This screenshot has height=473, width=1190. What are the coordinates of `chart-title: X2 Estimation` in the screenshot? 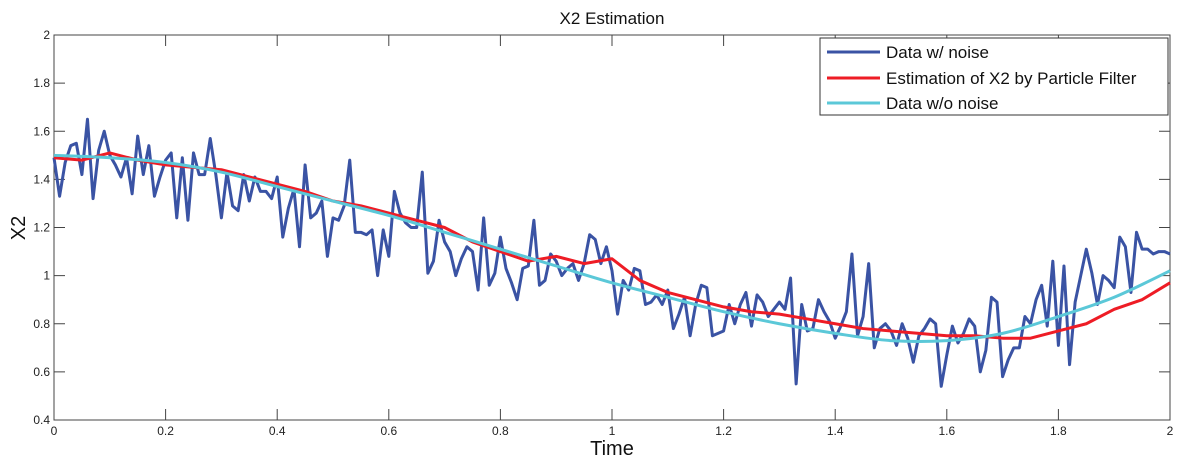 It's located at (612, 18).